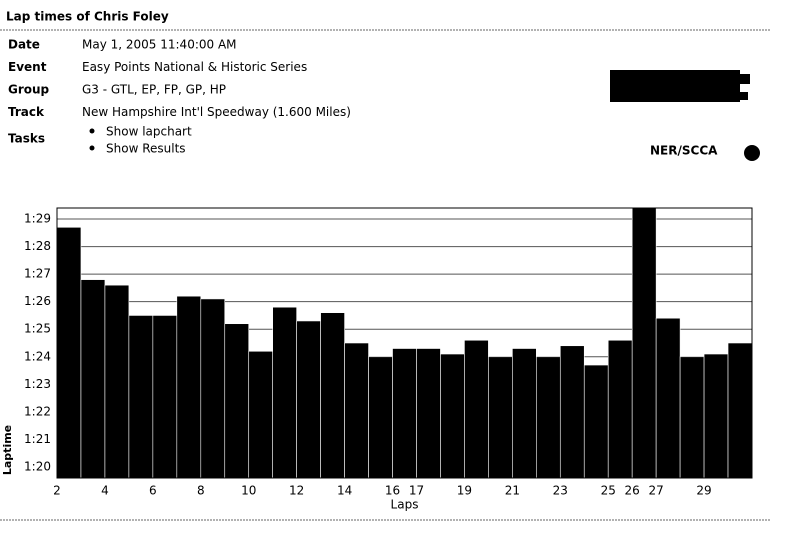 The height and width of the screenshot is (534, 800). Describe the element at coordinates (392, 491) in the screenshot. I see `x-tick-label: 16` at that location.